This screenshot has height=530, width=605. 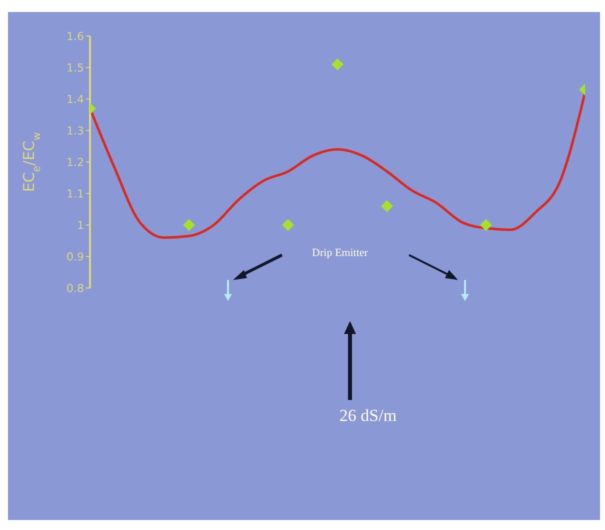 I want to click on y-tick-label: 1, so click(x=80, y=225).